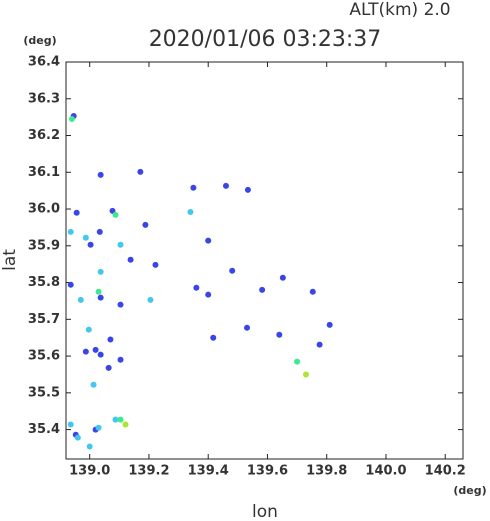 The height and width of the screenshot is (521, 490). I want to click on y-tick-label: 35.6, so click(44, 356).